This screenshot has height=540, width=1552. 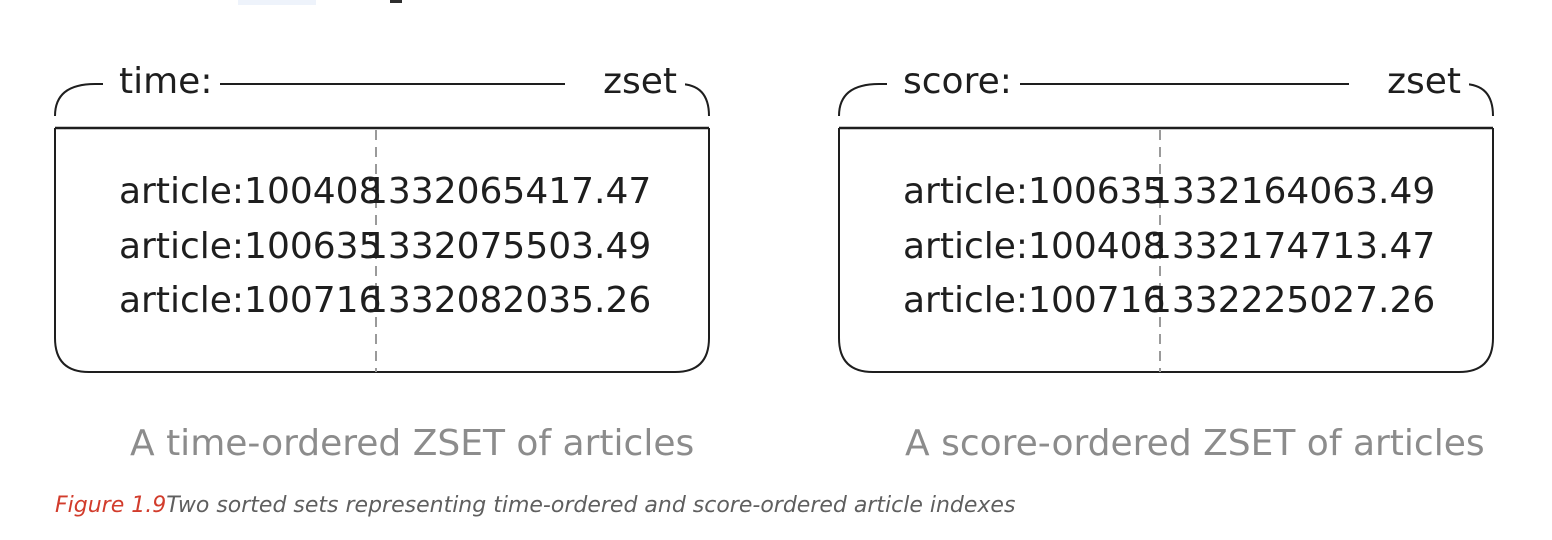 I want to click on zset-entry: article:100635 1332164063.49, so click(x=1169, y=192).